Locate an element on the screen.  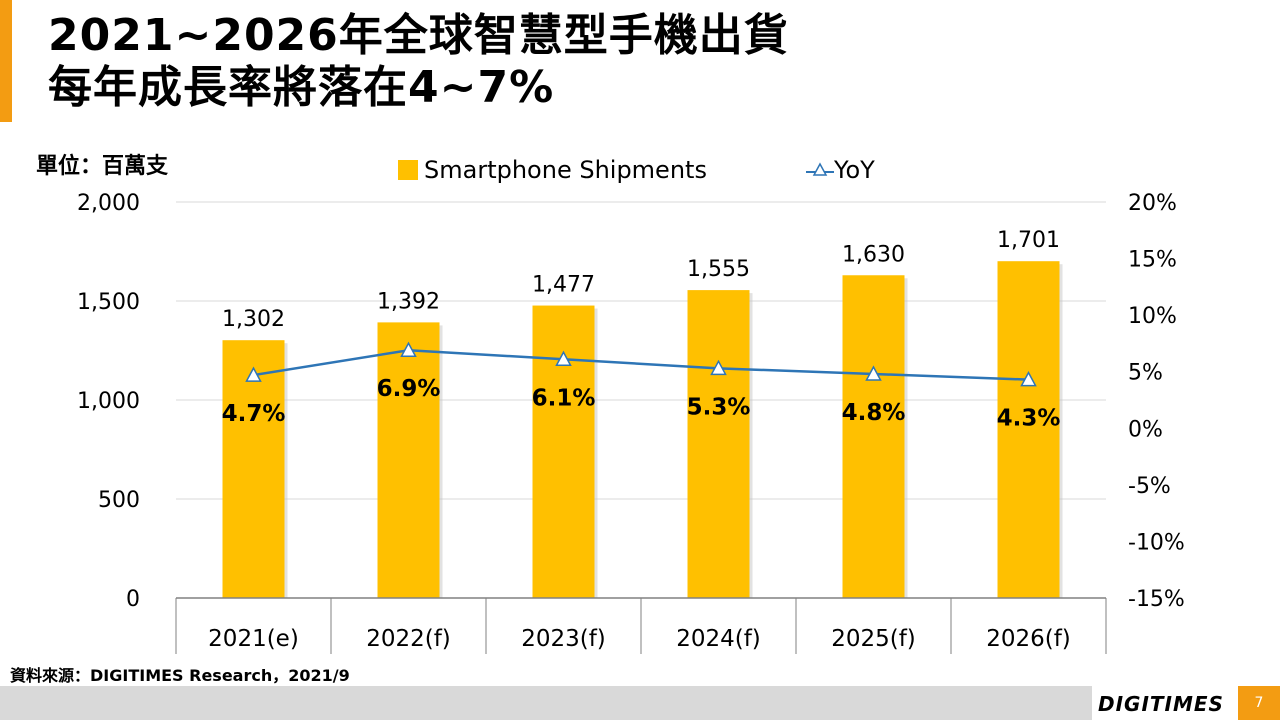
unit-label: 單位：百萬支 is located at coordinates (102, 166).